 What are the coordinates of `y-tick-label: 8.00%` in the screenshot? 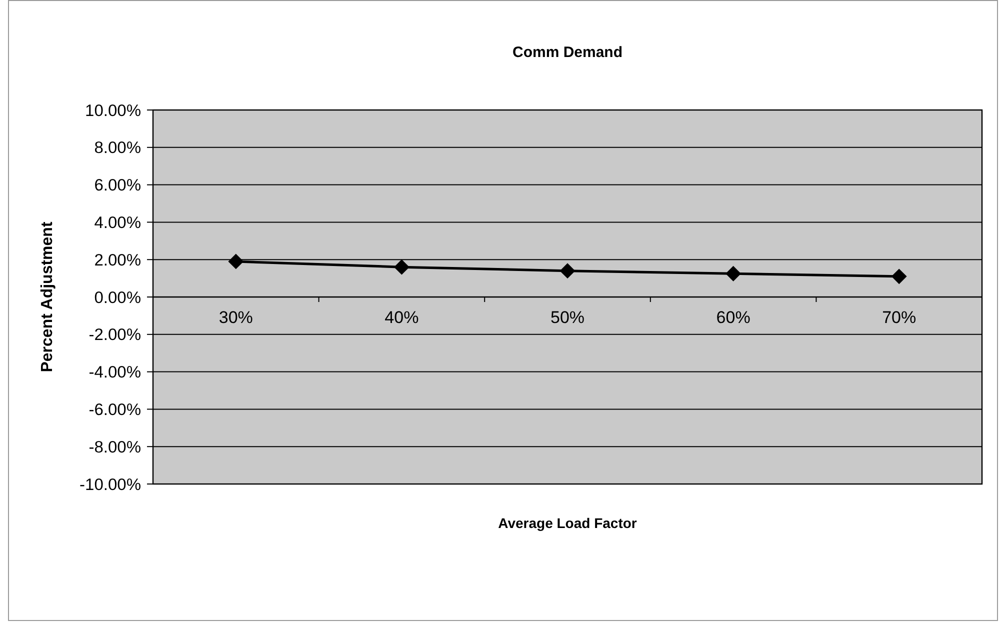 It's located at (118, 148).